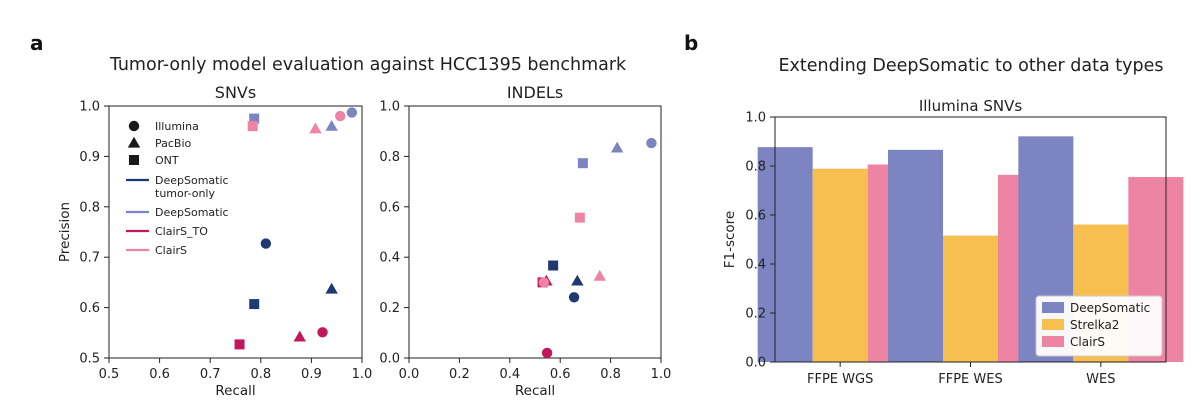  What do you see at coordinates (840, 379) in the screenshot?
I see `x-tick-label: FFPE WGS` at bounding box center [840, 379].